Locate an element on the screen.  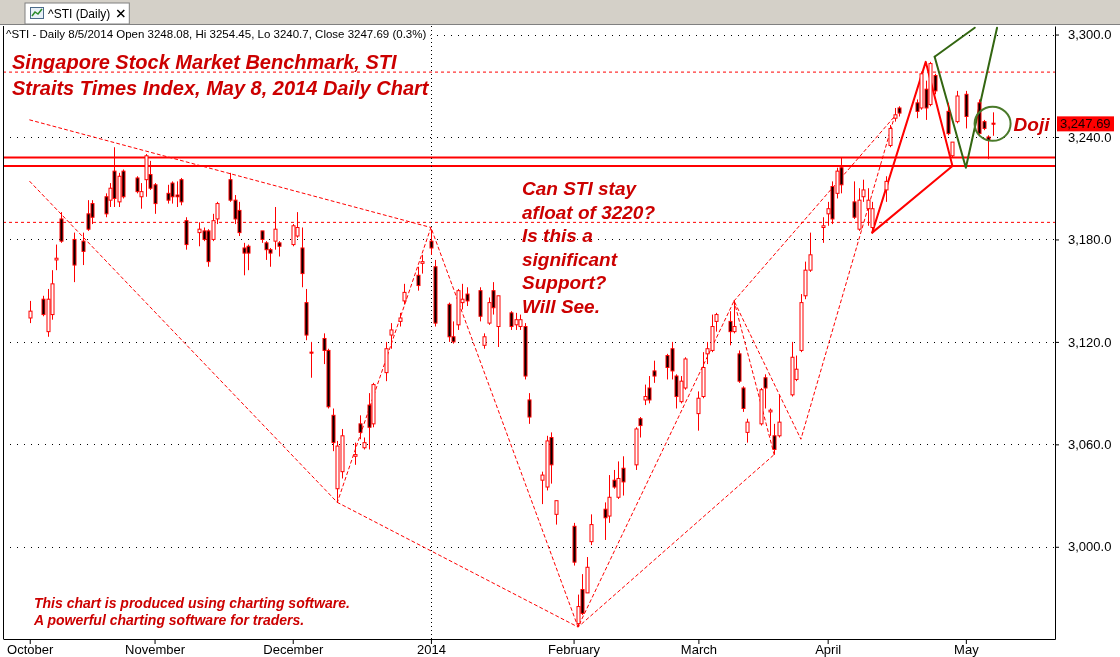
text: Singapore Stock Market Benchmark, STI is located at coordinates (204, 62).